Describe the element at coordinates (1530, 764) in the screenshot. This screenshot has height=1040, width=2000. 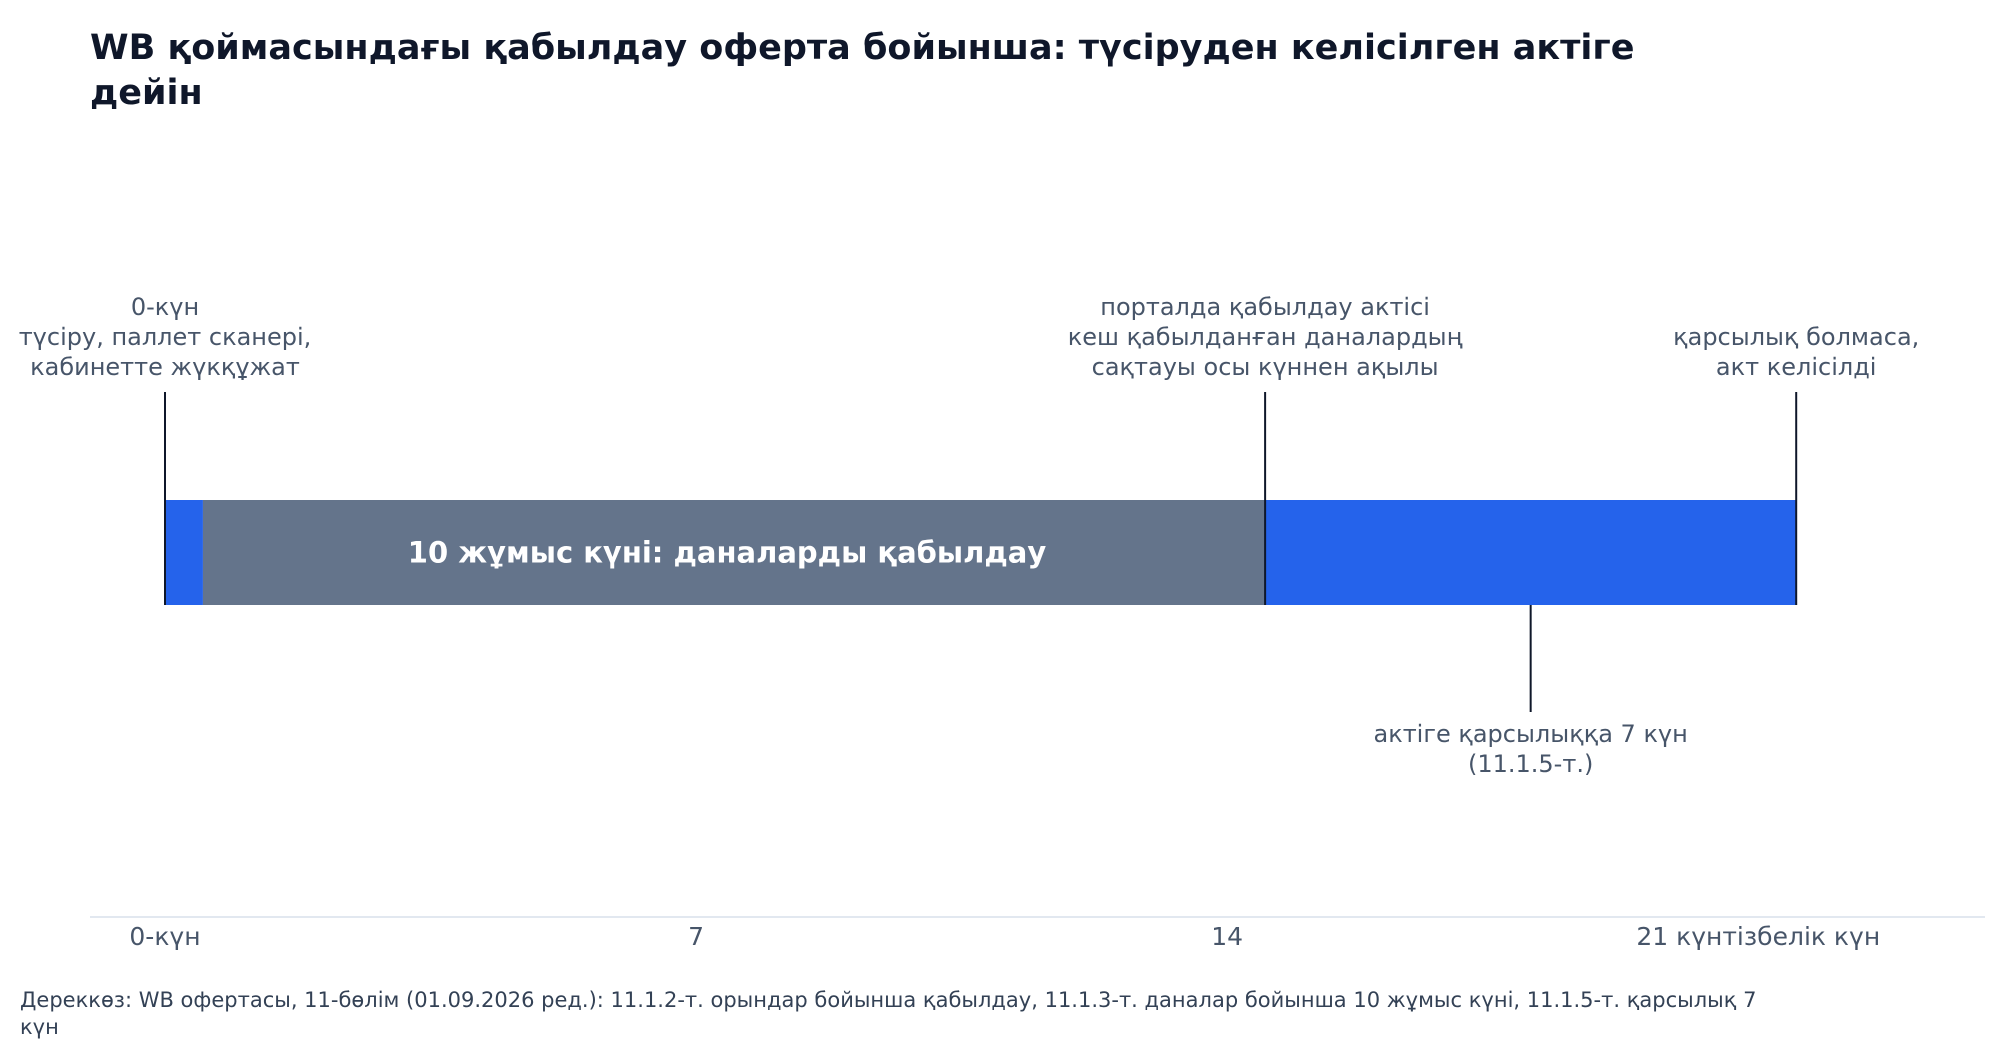
I see `annotation-3-line-1: (11.1.5-т.)` at that location.